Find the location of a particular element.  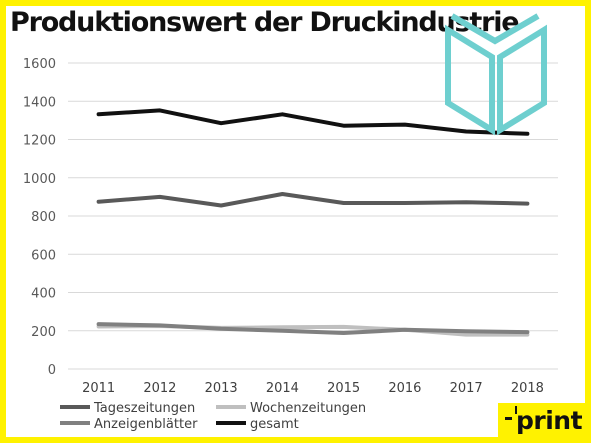

x-tick-label: 2016 is located at coordinates (404, 388).